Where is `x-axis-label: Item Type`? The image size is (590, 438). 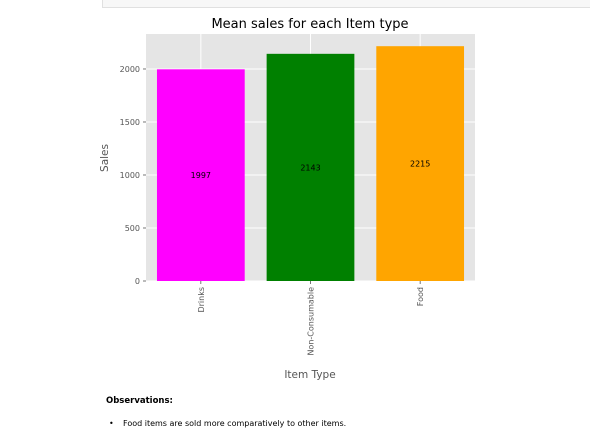 x-axis-label: Item Type is located at coordinates (309, 375).